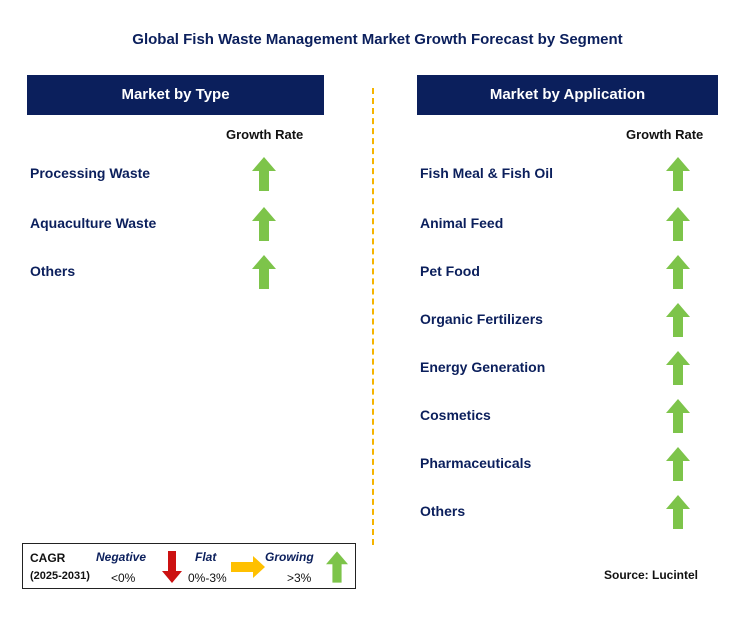 The image size is (755, 623). I want to click on type-growth-rate-label: Growth Rate, so click(265, 134).